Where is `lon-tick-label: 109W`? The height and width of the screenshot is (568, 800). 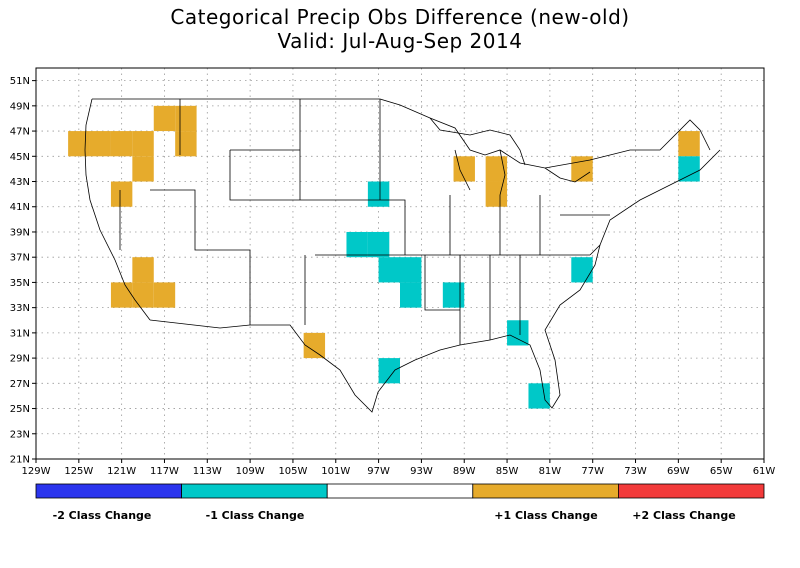 lon-tick-label: 109W is located at coordinates (250, 471).